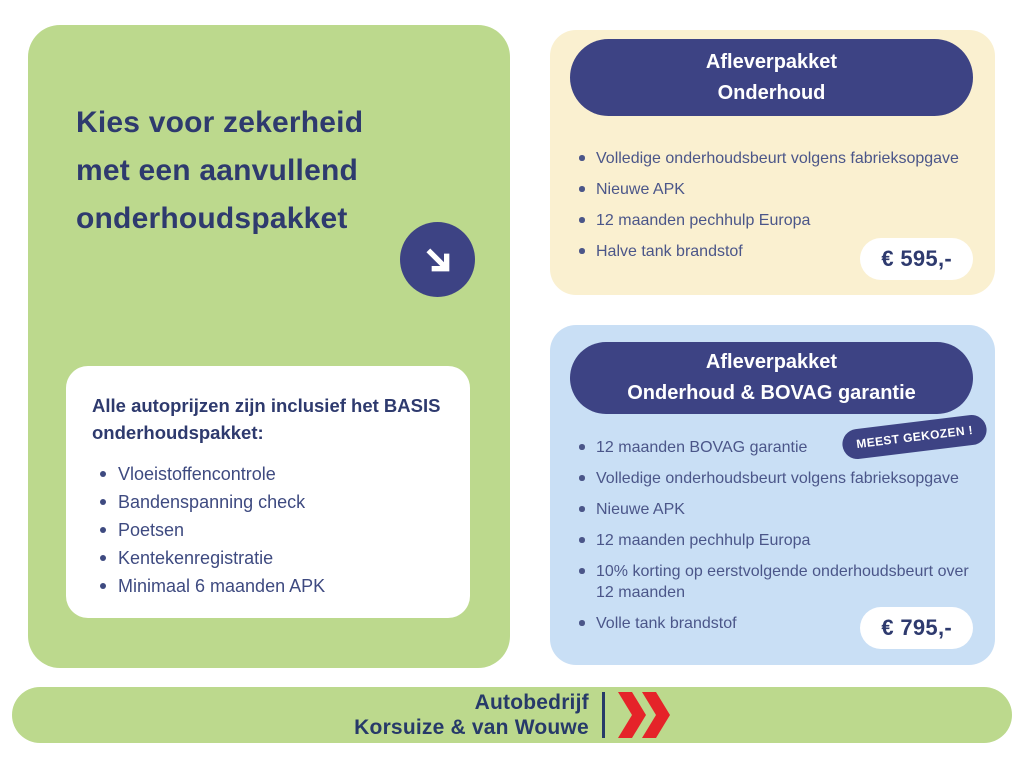  I want to click on arrow-down-right-icon, so click(437, 259).